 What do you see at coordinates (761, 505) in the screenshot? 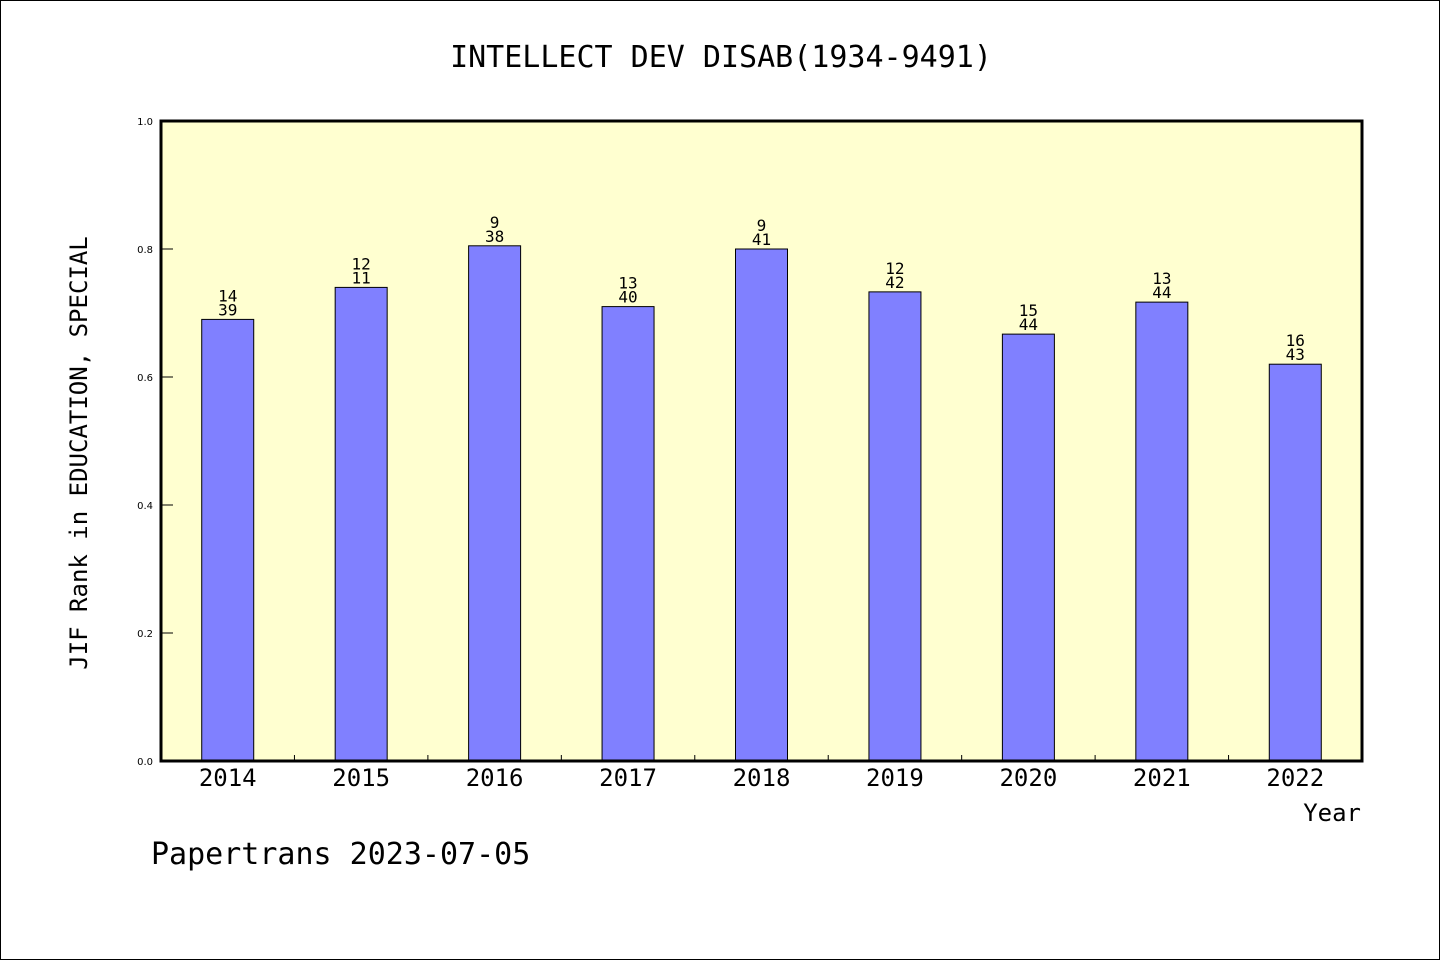
I see `bar-2018` at bounding box center [761, 505].